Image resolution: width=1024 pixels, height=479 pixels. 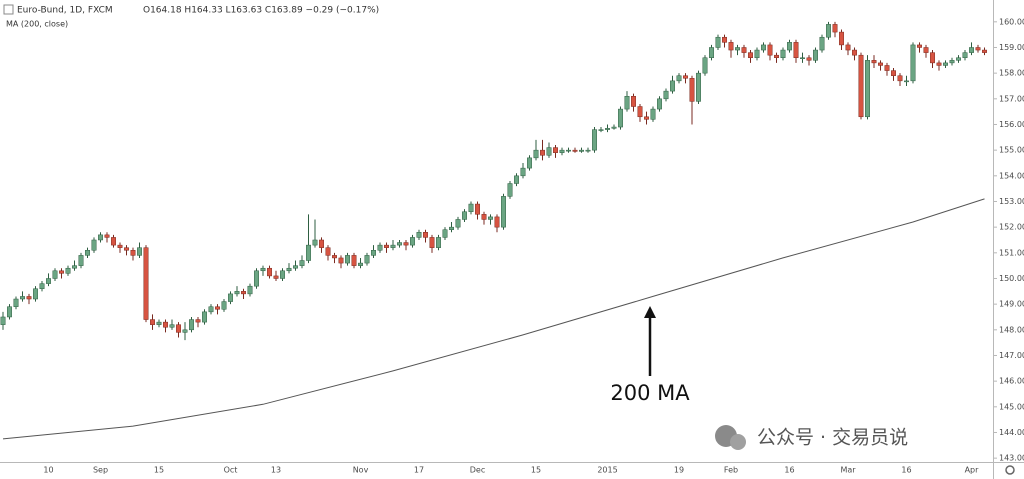 I want to click on x-tick-label: Mar, so click(x=848, y=470).